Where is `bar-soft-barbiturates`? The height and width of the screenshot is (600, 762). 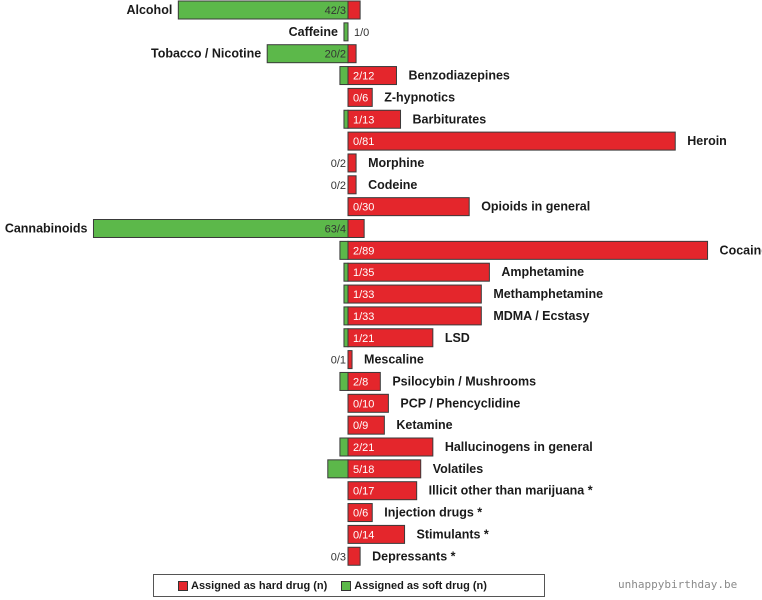 bar-soft-barbiturates is located at coordinates (346, 119).